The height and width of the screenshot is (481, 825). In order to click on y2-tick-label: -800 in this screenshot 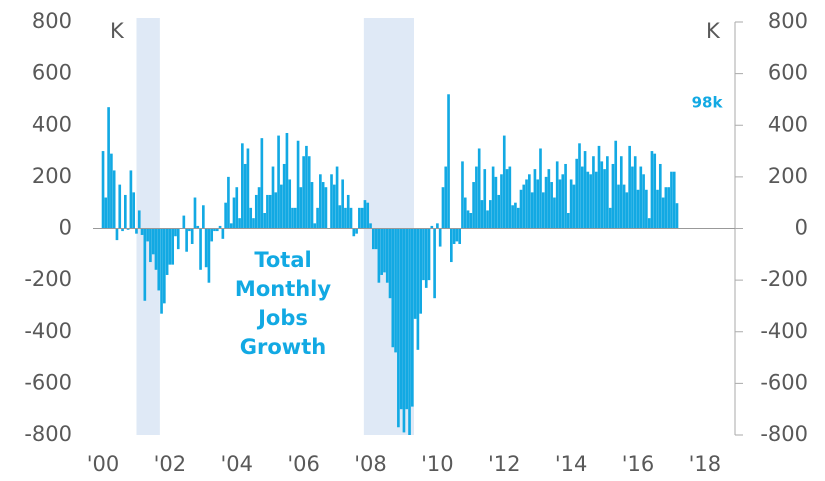, I will do `click(784, 434)`.